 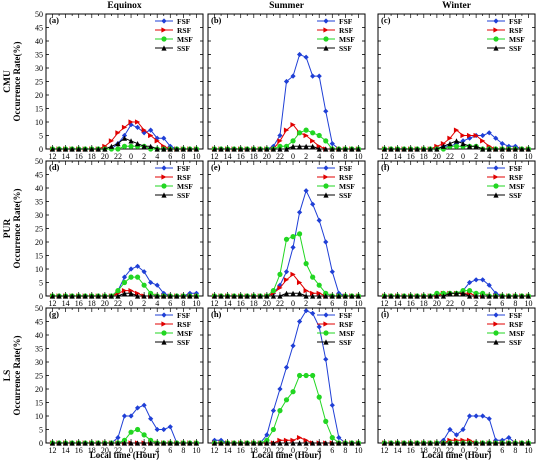 I want to click on row-label-group: PUR, so click(x=8, y=229).